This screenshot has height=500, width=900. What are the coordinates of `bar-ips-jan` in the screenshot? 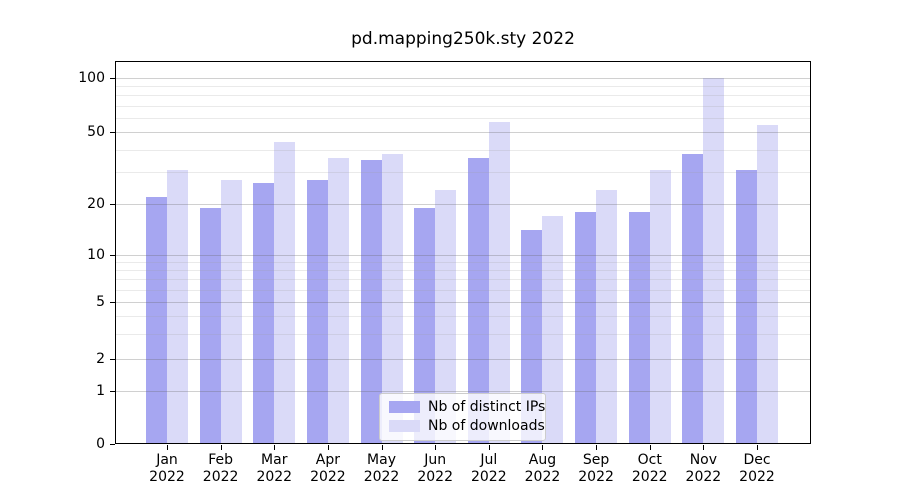 It's located at (156, 320).